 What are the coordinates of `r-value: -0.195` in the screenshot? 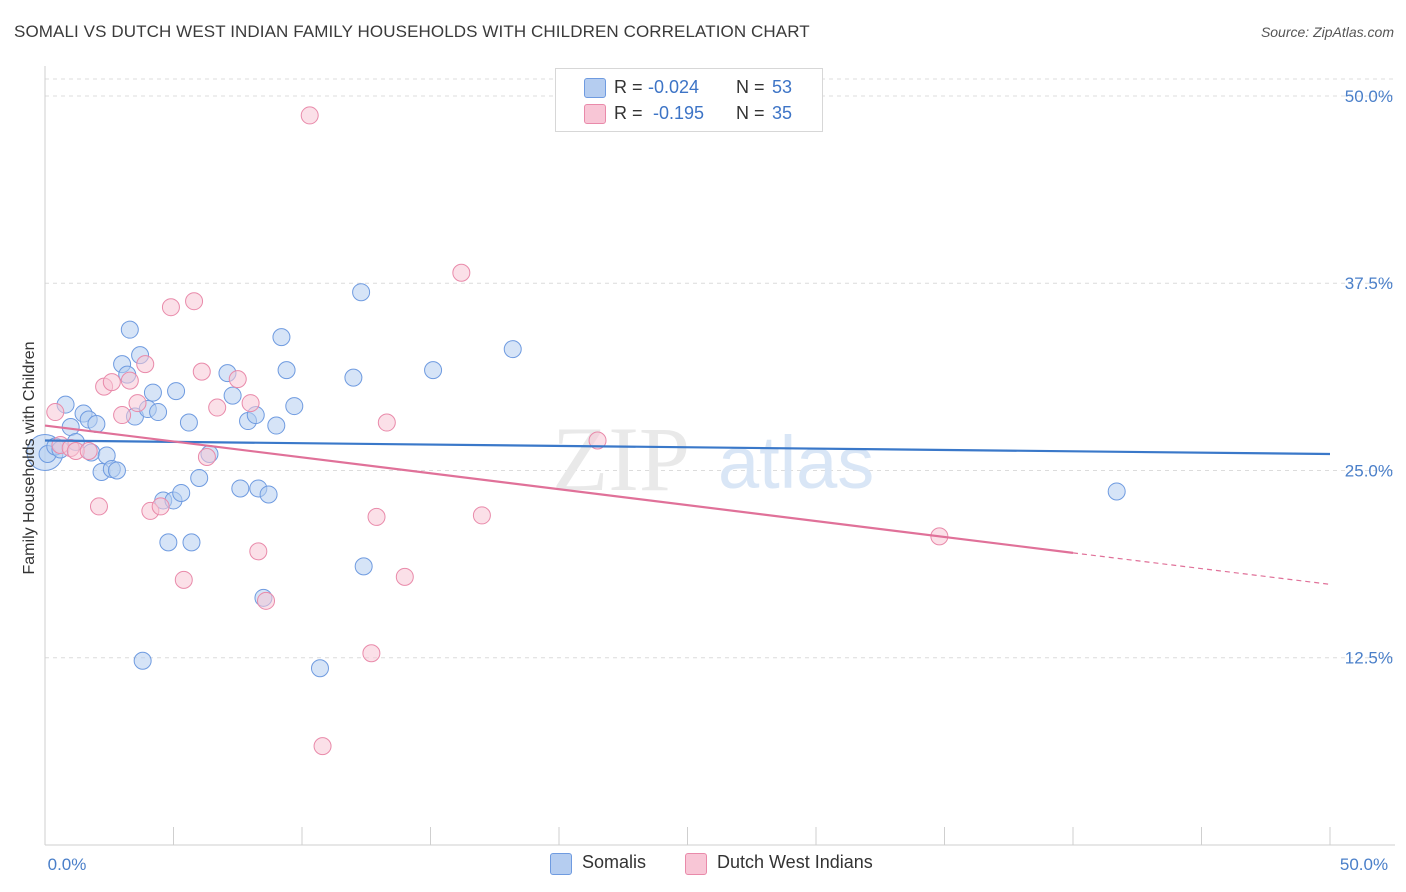 It's located at (676, 113).